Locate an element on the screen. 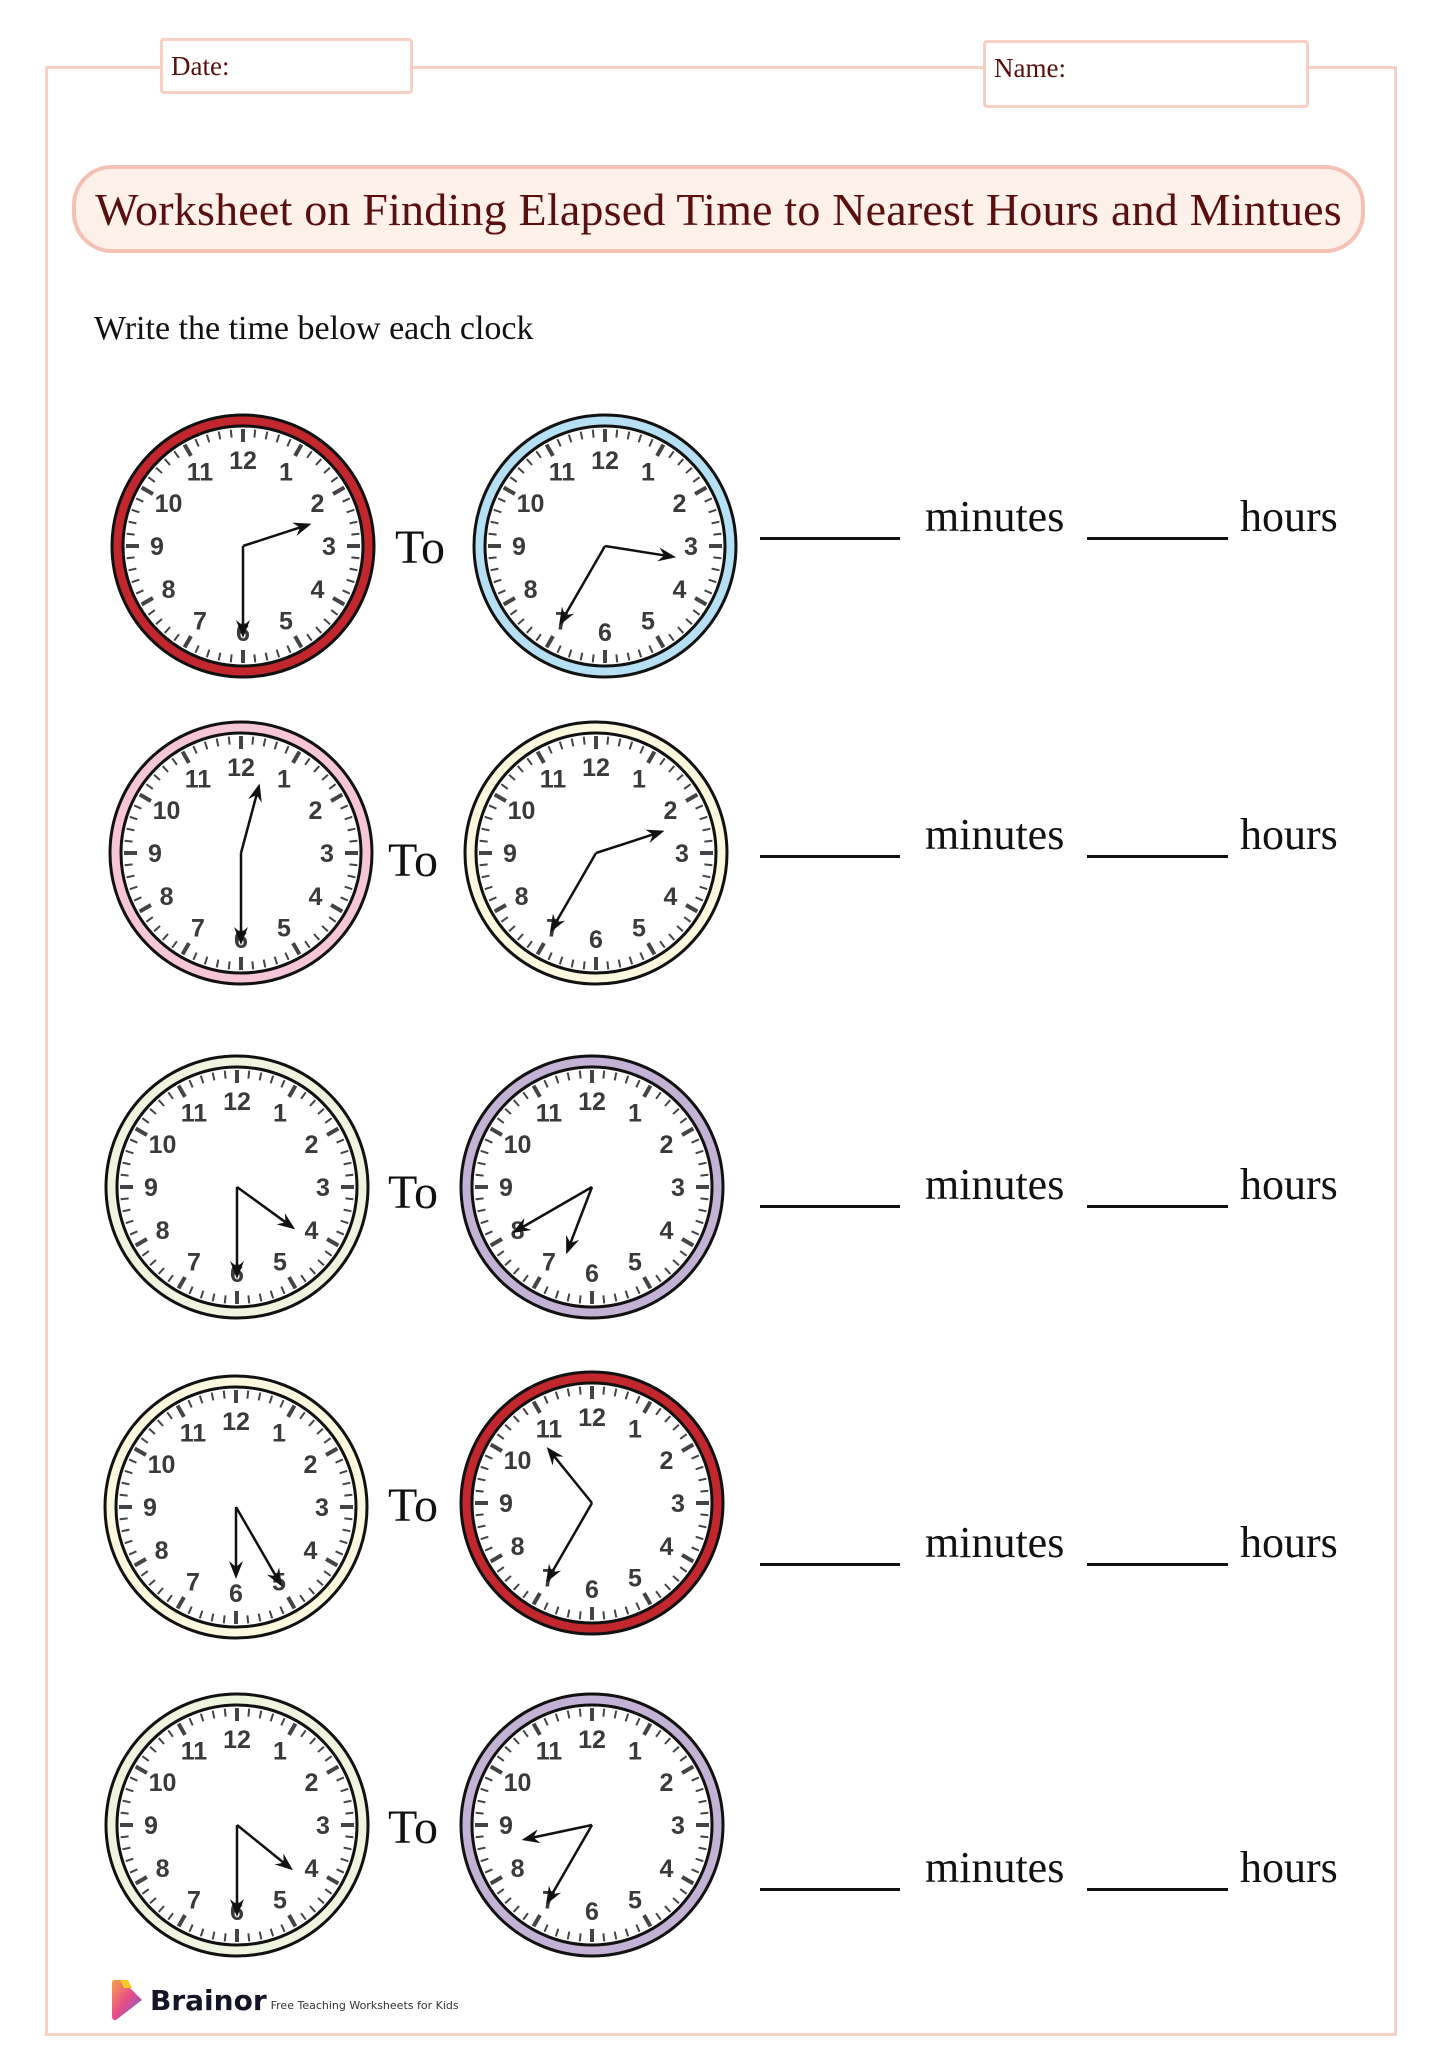 The image size is (1448, 2048). clock-number: 10 is located at coordinates (531, 504).